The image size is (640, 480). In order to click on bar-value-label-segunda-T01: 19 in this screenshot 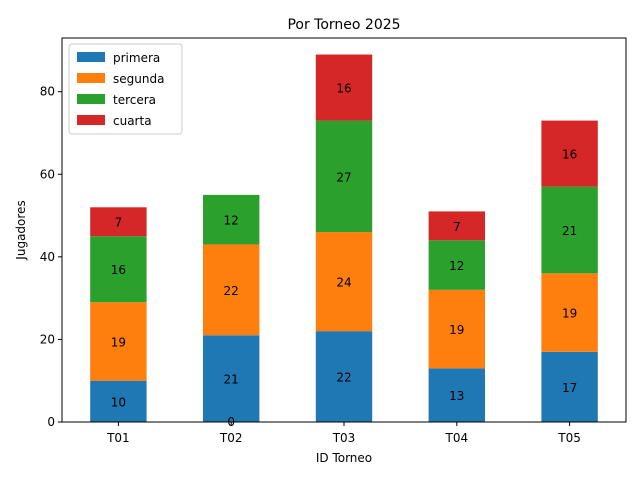, I will do `click(118, 342)`.